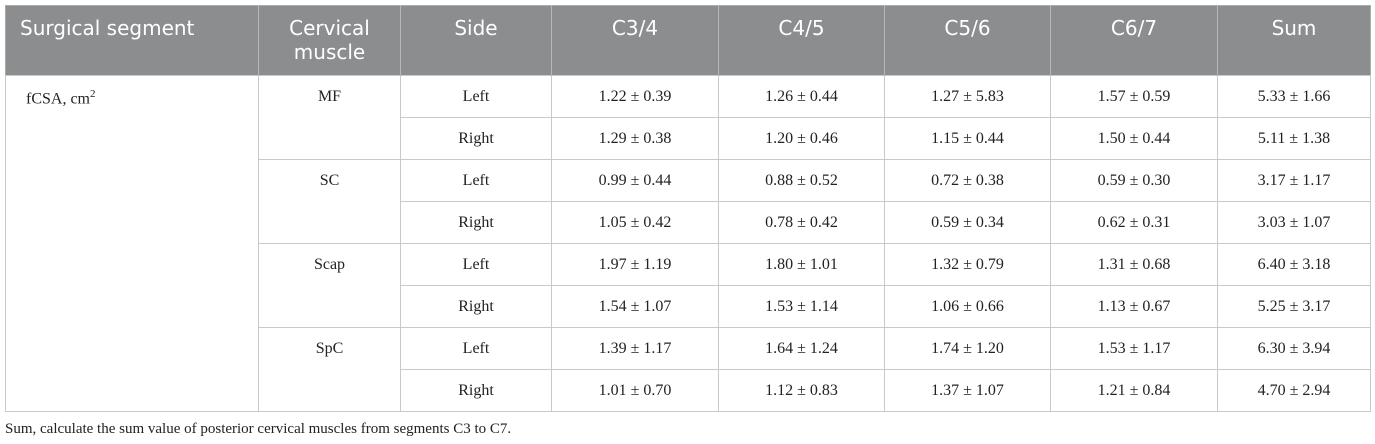 This screenshot has height=444, width=1375. What do you see at coordinates (801, 138) in the screenshot?
I see `value-cell: 1.20 ± 0.46` at bounding box center [801, 138].